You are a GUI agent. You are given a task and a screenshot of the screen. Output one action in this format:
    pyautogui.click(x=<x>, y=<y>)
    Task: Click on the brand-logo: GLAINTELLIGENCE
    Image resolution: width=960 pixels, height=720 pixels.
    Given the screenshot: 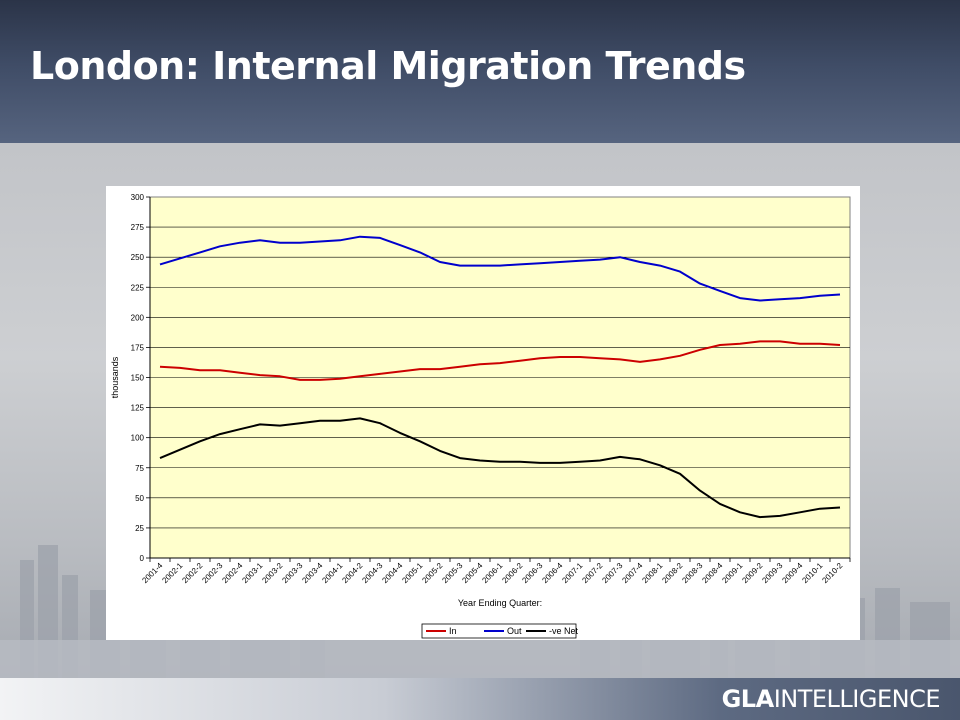 What is the action you would take?
    pyautogui.click(x=831, y=699)
    